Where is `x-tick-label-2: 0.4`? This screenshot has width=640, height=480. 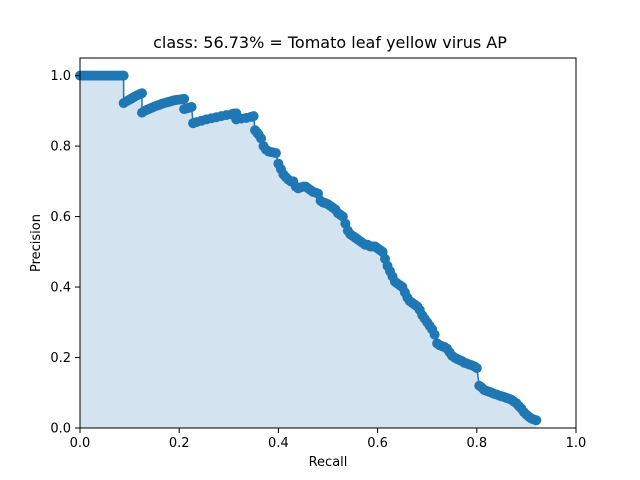 x-tick-label-2: 0.4 is located at coordinates (278, 443).